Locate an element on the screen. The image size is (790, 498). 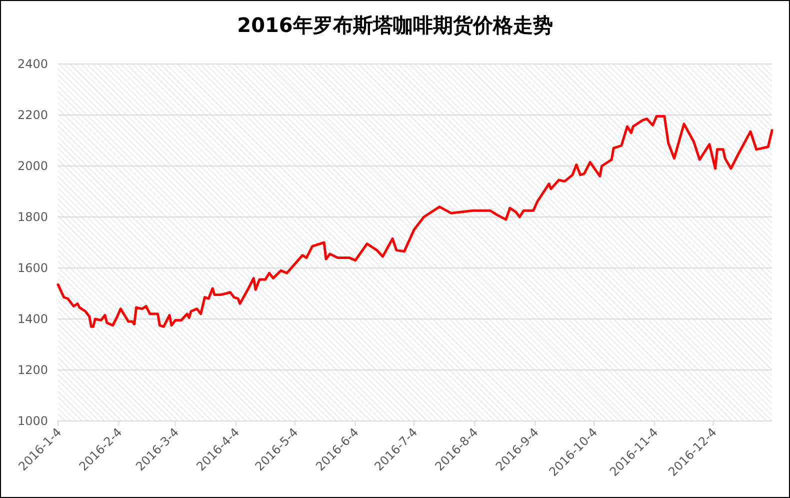
y-tick-label: 1800 is located at coordinates (32, 217).